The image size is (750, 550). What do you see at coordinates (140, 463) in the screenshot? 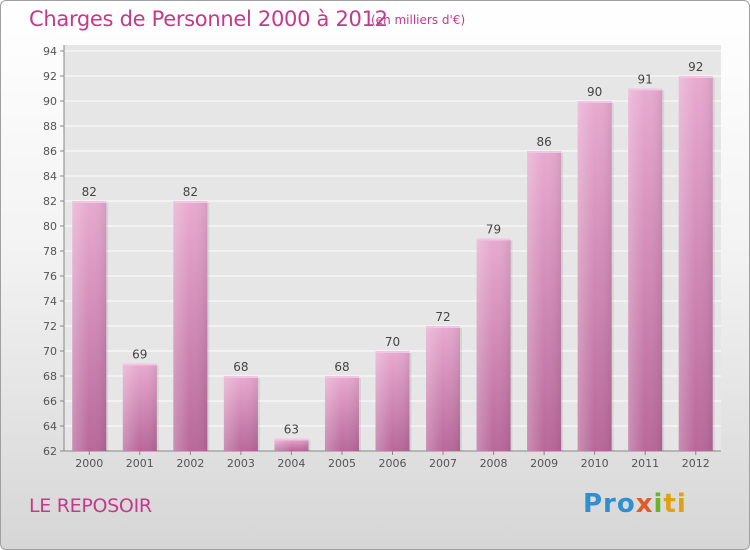
I see `x-tick-label: 2001` at bounding box center [140, 463].